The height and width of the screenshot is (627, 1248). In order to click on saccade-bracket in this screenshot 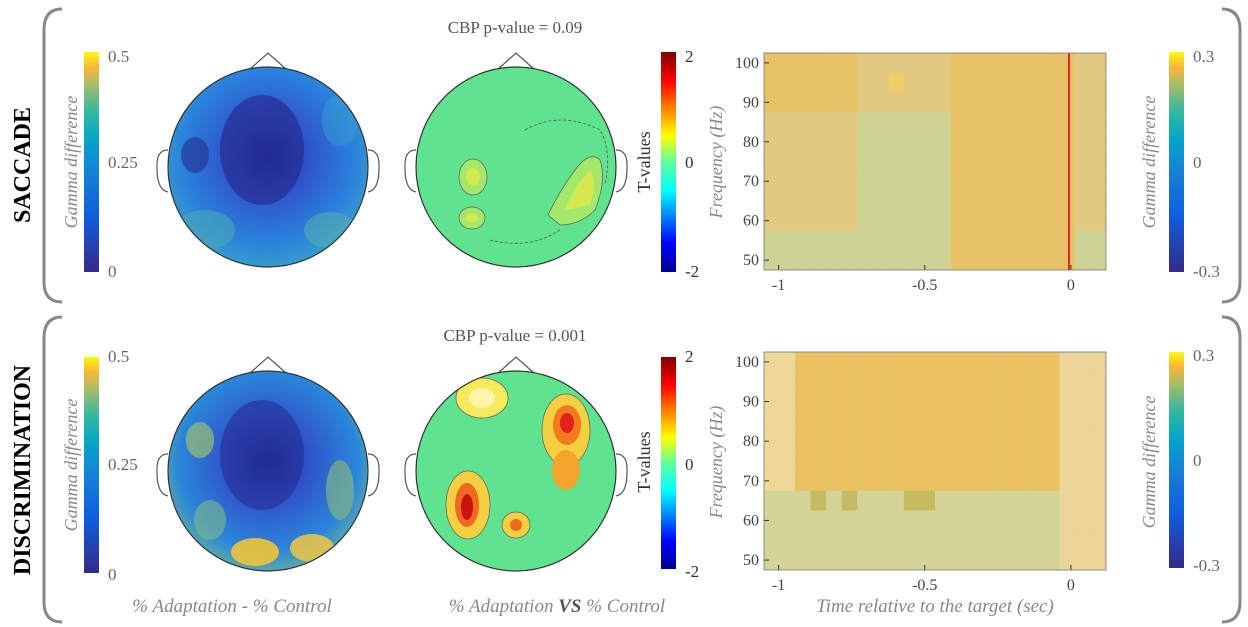, I will do `click(52, 155)`.